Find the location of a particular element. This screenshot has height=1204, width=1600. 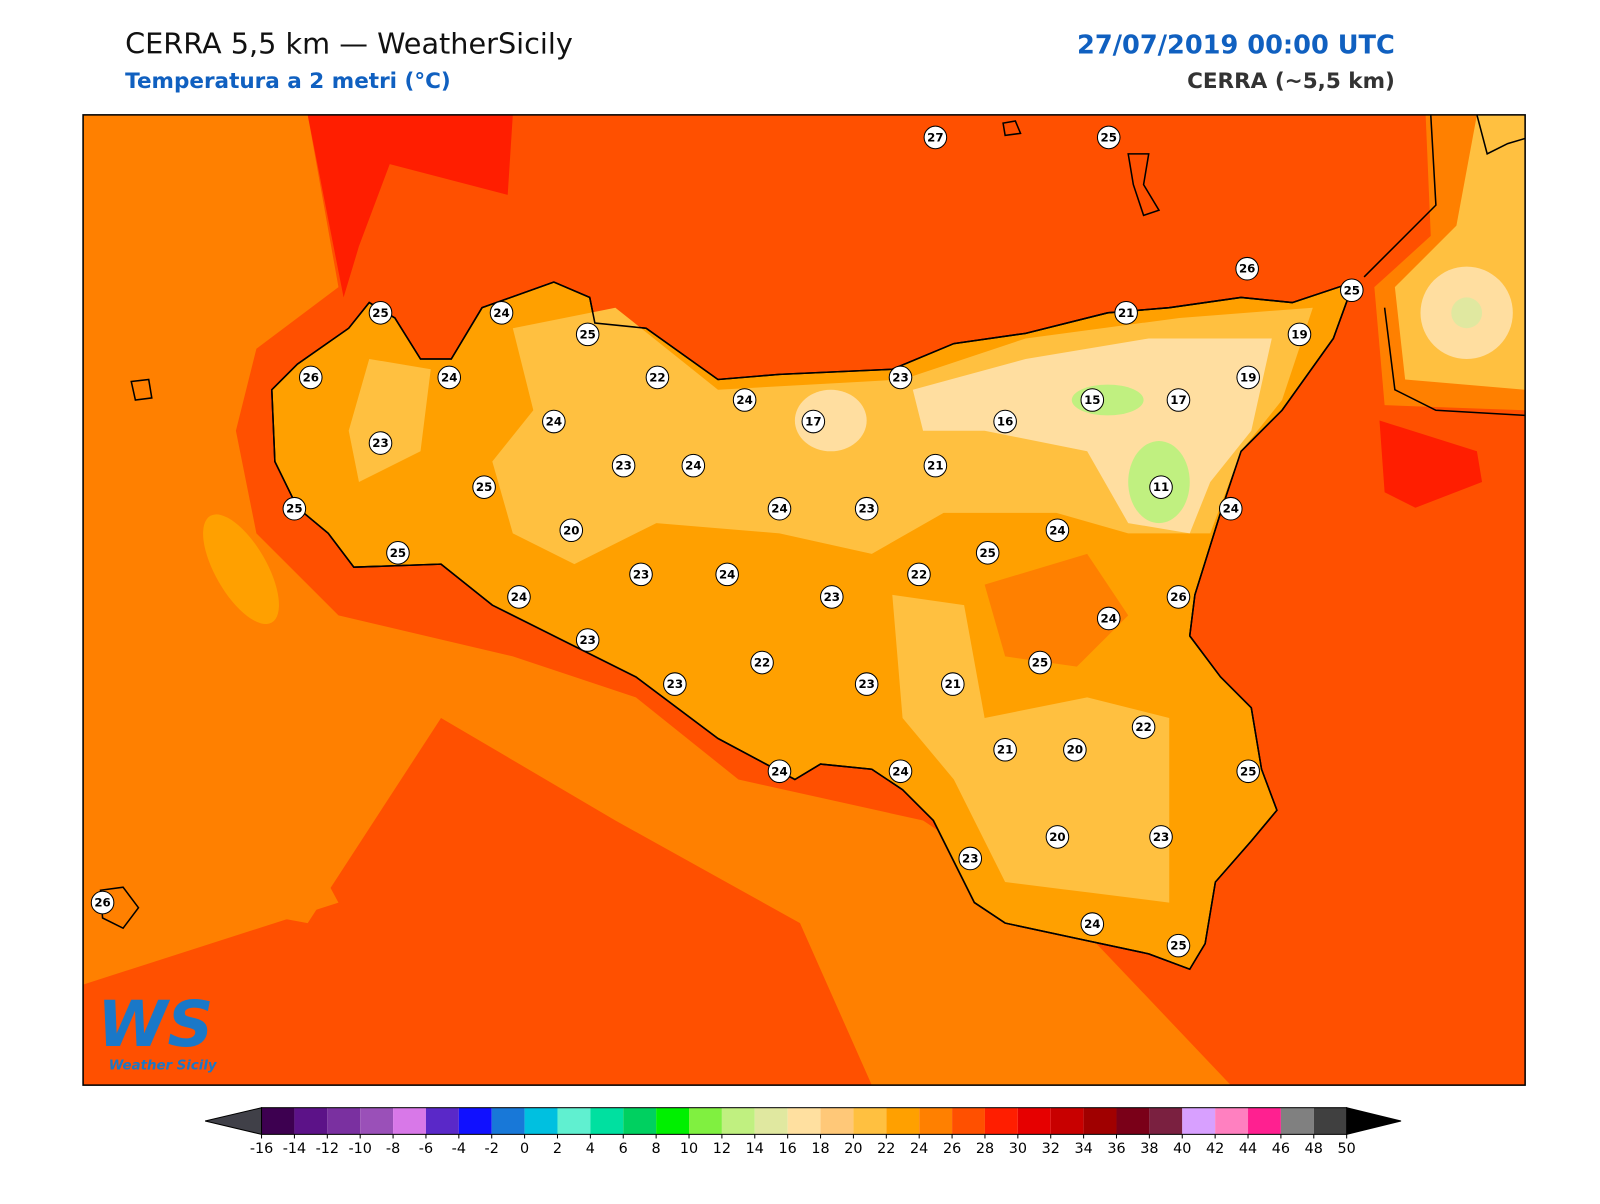

model-label: CERRA (~5,5 km) is located at coordinates (1291, 81).